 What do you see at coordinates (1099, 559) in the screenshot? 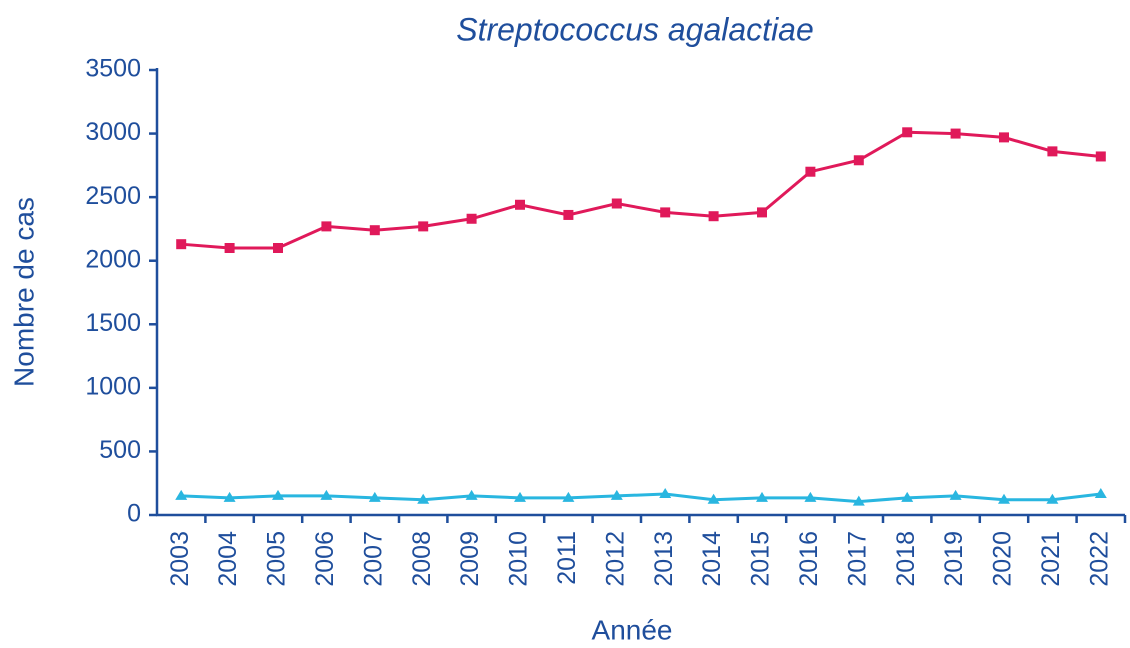
I see `x-tick-label: 2022` at bounding box center [1099, 559].